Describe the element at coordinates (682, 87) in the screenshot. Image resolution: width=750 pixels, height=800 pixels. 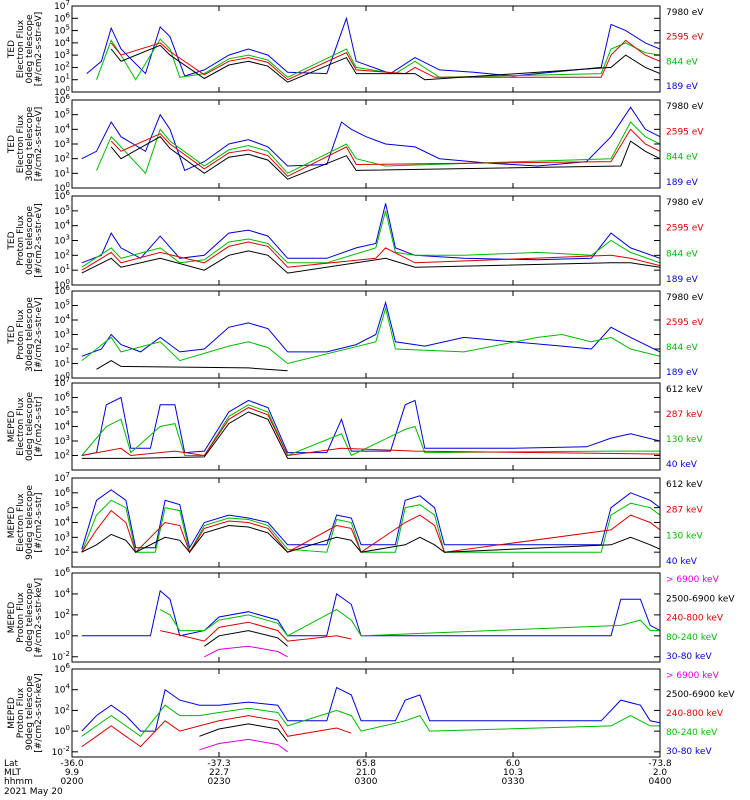
I see `panel-1-legend-4: 189 eV` at that location.